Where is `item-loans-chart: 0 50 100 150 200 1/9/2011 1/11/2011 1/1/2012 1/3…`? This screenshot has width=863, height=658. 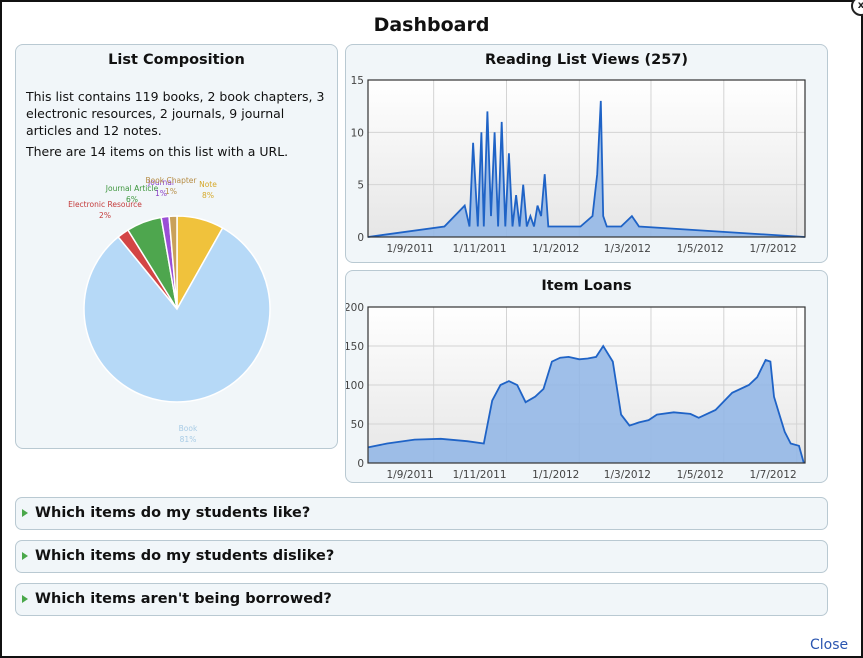 item-loans-chart: 0 50 100 150 200 1/9/2011 1/11/2011 1/1/2012 1/3… is located at coordinates (576, 391).